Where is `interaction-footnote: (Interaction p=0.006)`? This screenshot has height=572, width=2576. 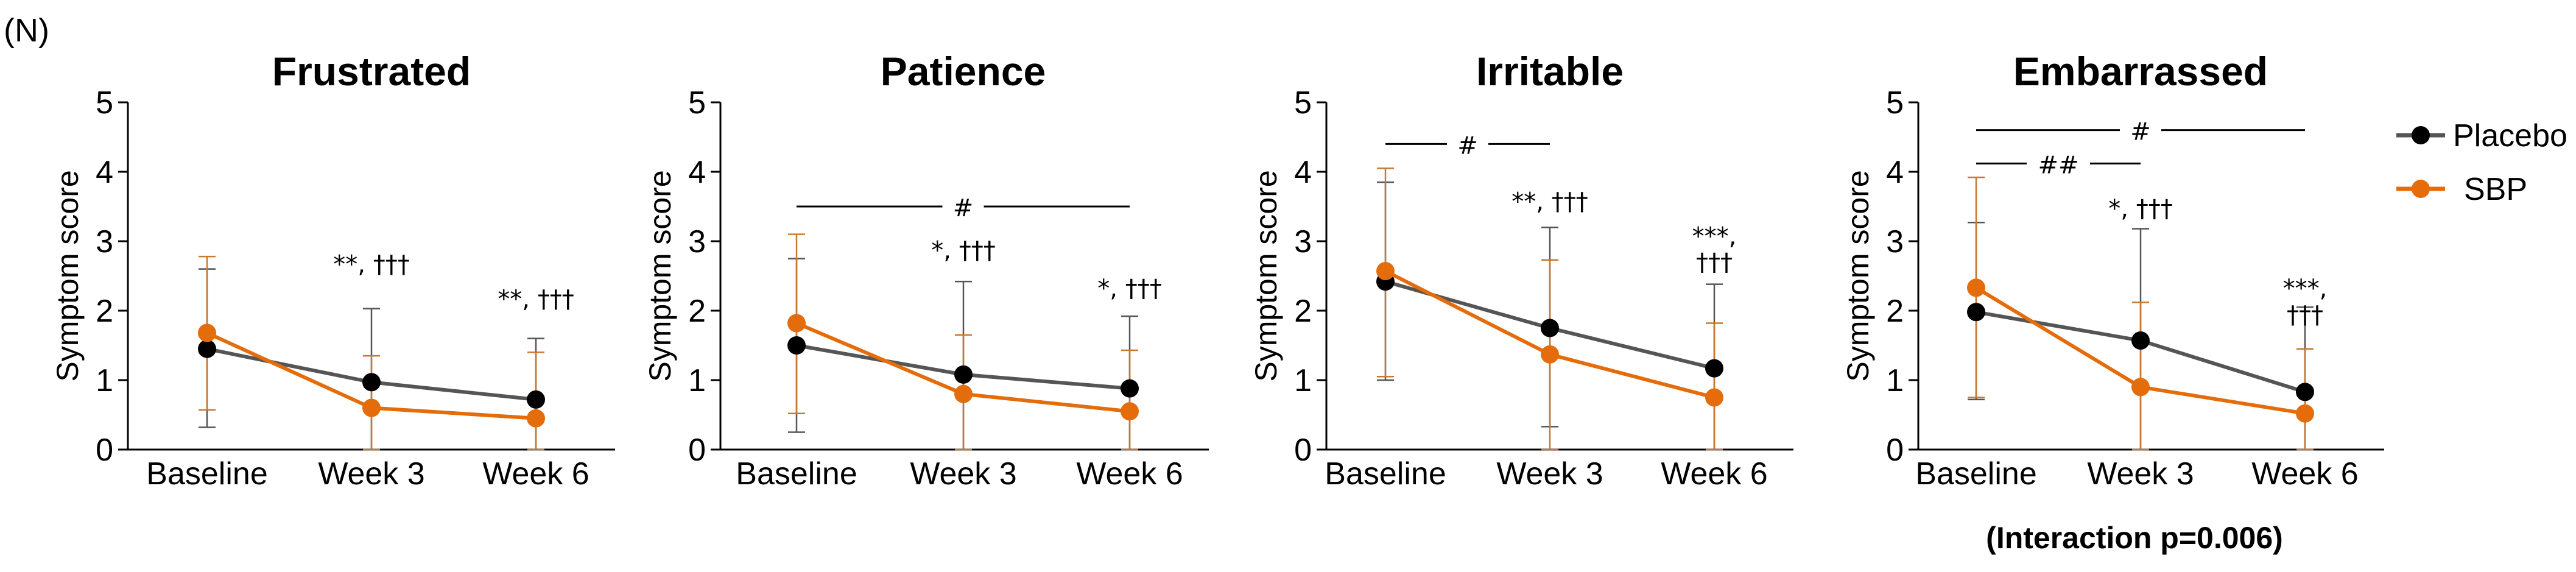 interaction-footnote: (Interaction p=0.006) is located at coordinates (2134, 538).